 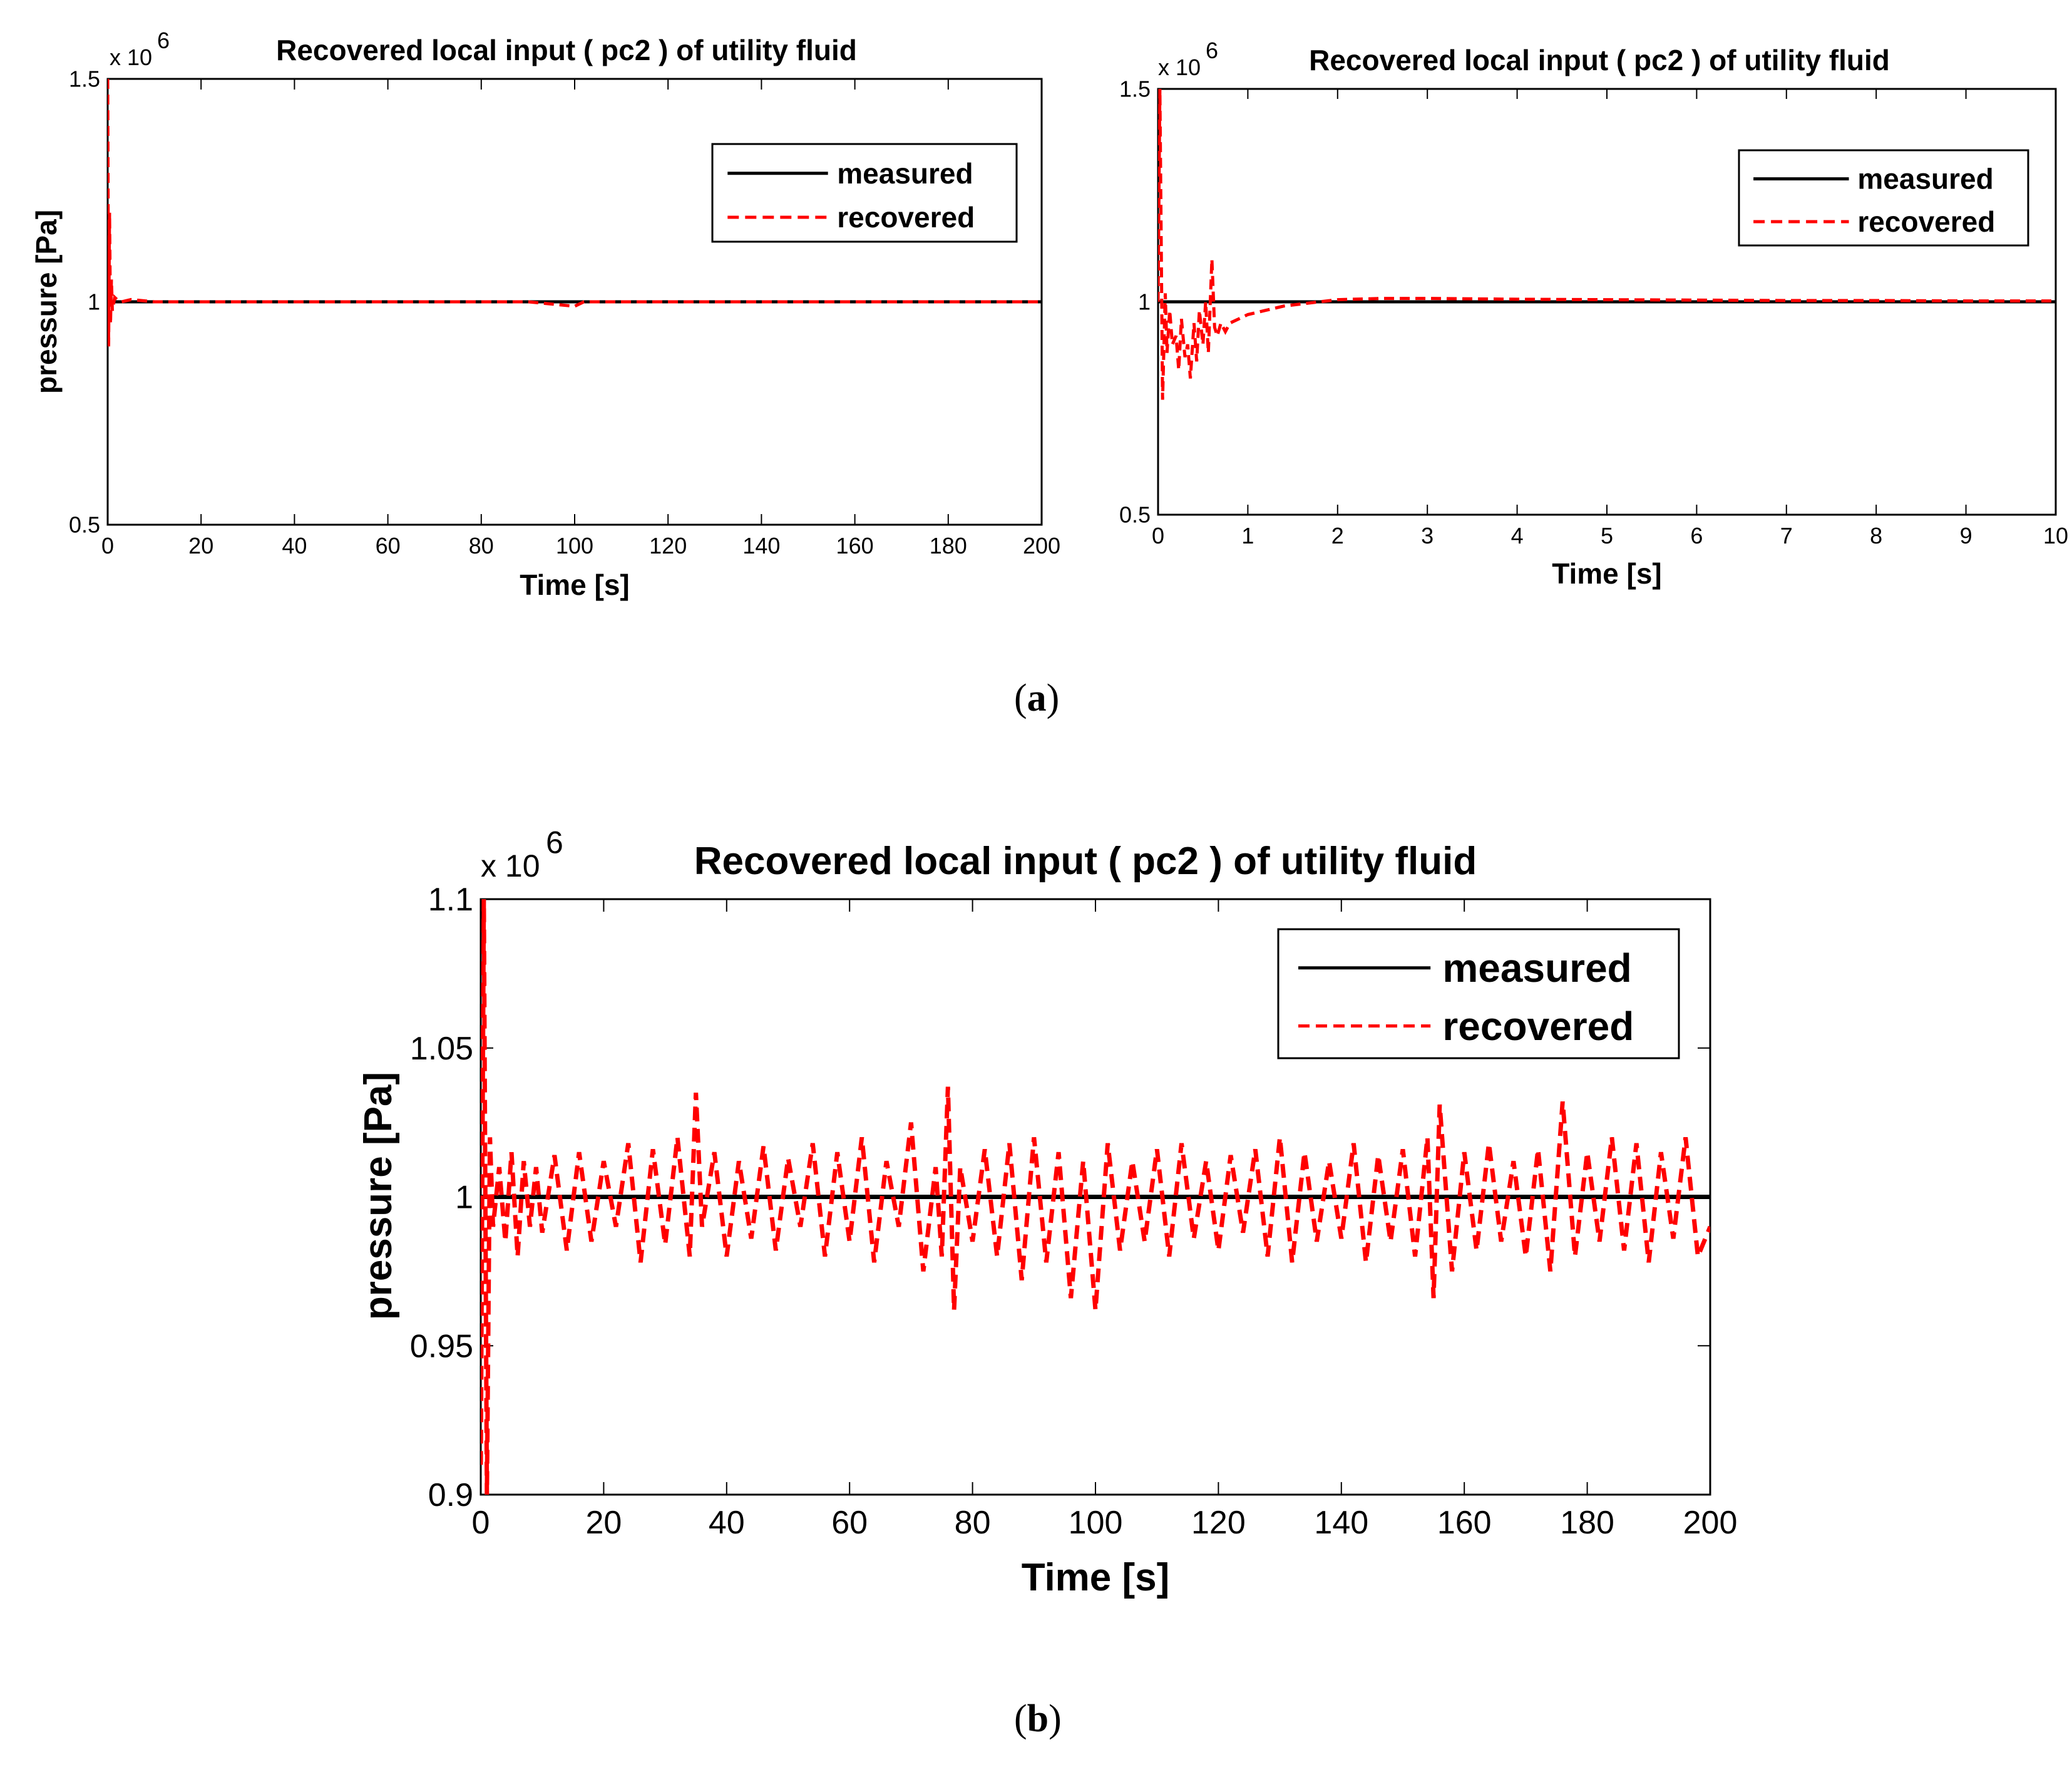 I want to click on caption-b: (b), so click(x=1038, y=1718).